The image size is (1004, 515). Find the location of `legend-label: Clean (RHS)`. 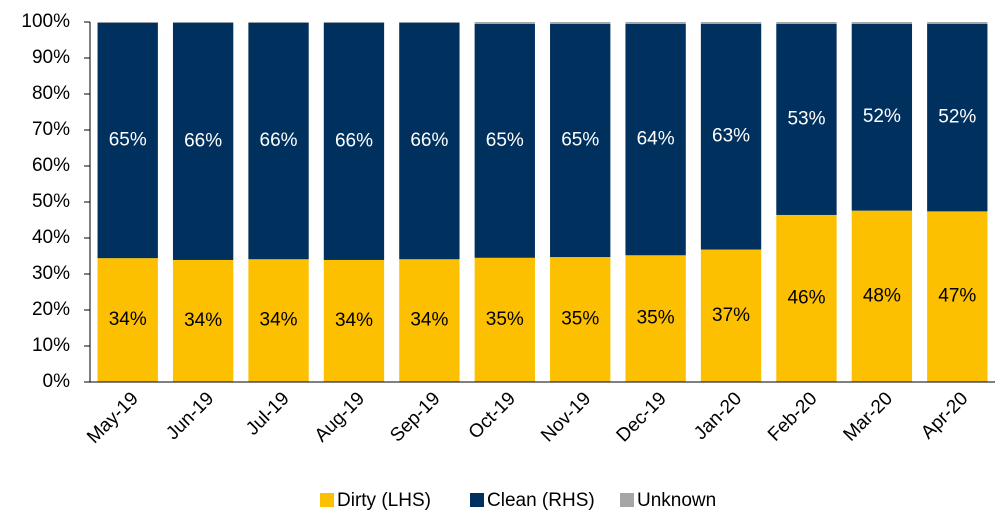

legend-label: Clean (RHS) is located at coordinates (541, 500).